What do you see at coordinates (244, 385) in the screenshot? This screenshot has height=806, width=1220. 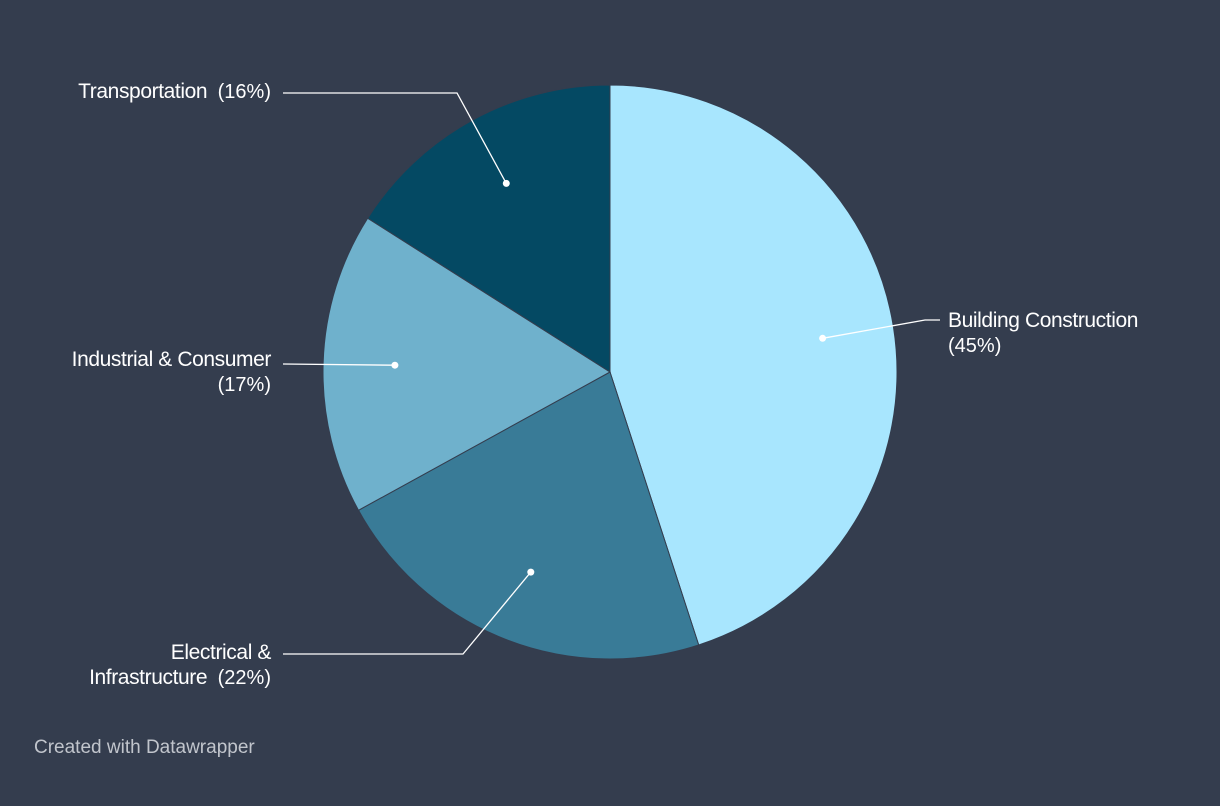 I see `slice-percent-industrial-consumer: (17%)` at bounding box center [244, 385].